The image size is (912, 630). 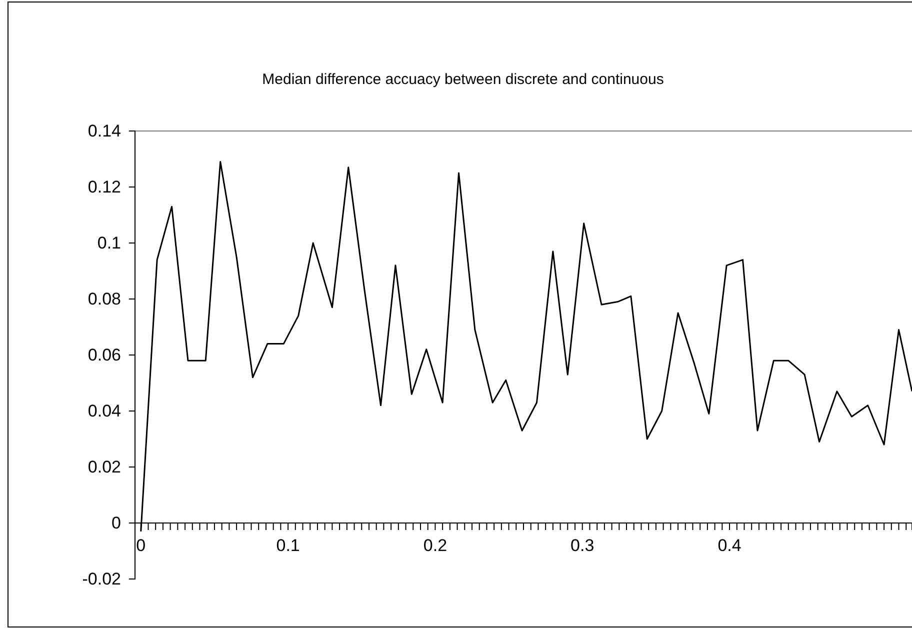 I want to click on y-tick-label: 0, so click(x=116, y=522).